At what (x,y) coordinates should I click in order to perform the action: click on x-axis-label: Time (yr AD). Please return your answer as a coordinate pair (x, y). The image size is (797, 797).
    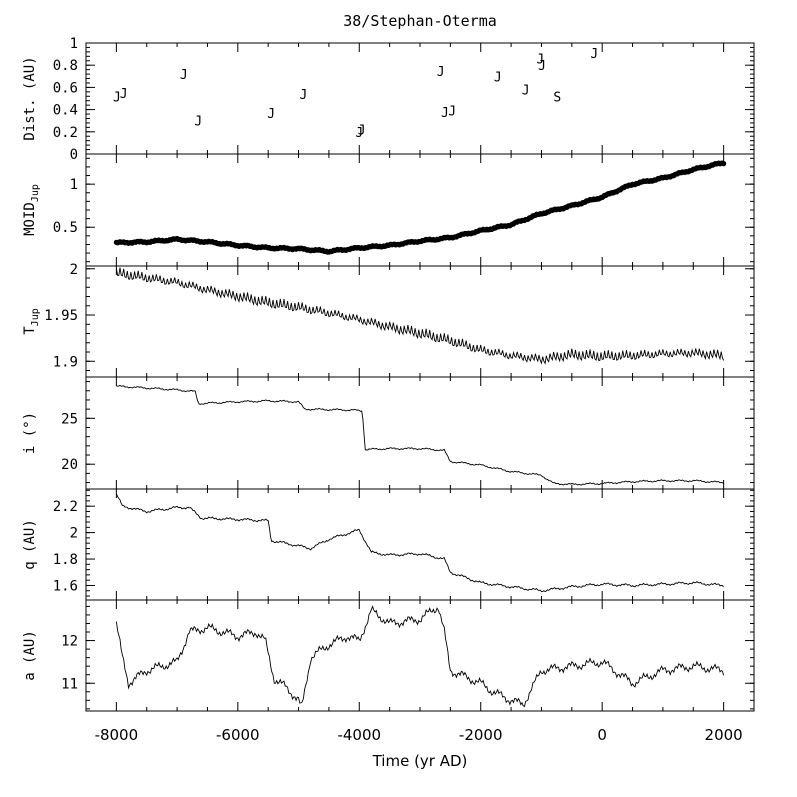
    Looking at the image, I should click on (420, 761).